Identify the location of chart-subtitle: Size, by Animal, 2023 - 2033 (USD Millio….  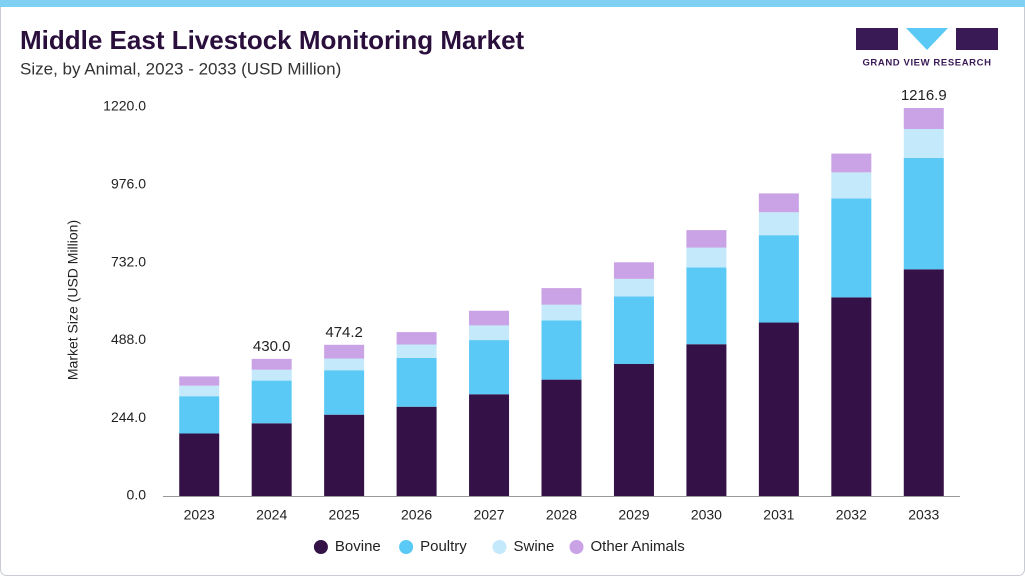
(180, 68).